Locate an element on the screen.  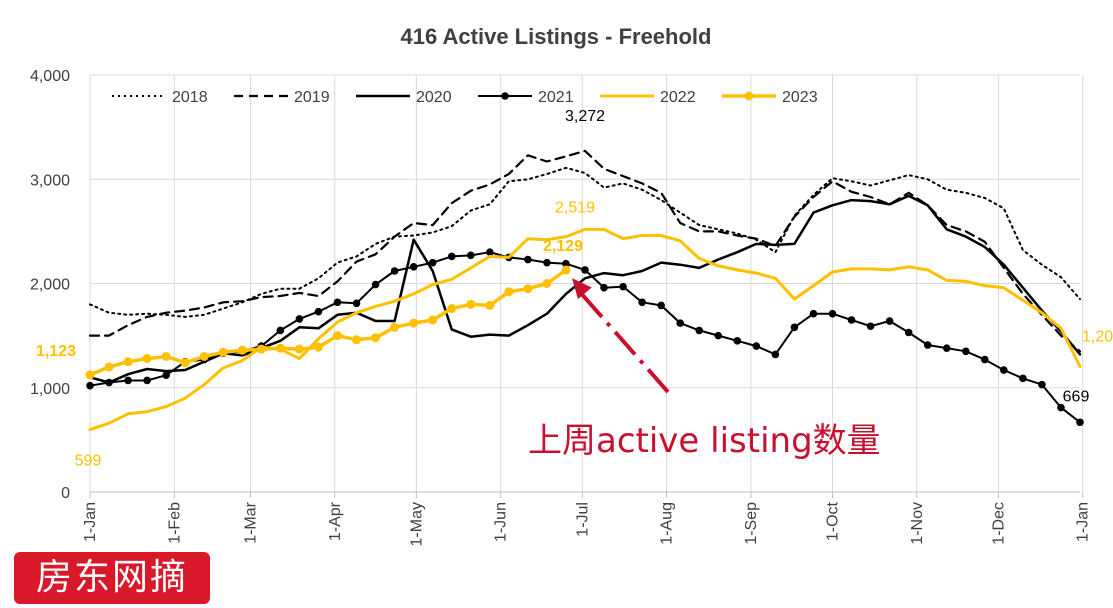
legend: 2018 2019 2020 2021 2022 2023 is located at coordinates (465, 97).